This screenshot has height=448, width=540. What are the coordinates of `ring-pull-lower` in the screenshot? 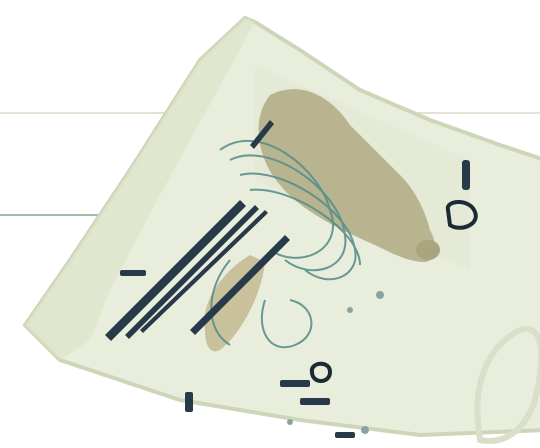 It's located at (321, 372).